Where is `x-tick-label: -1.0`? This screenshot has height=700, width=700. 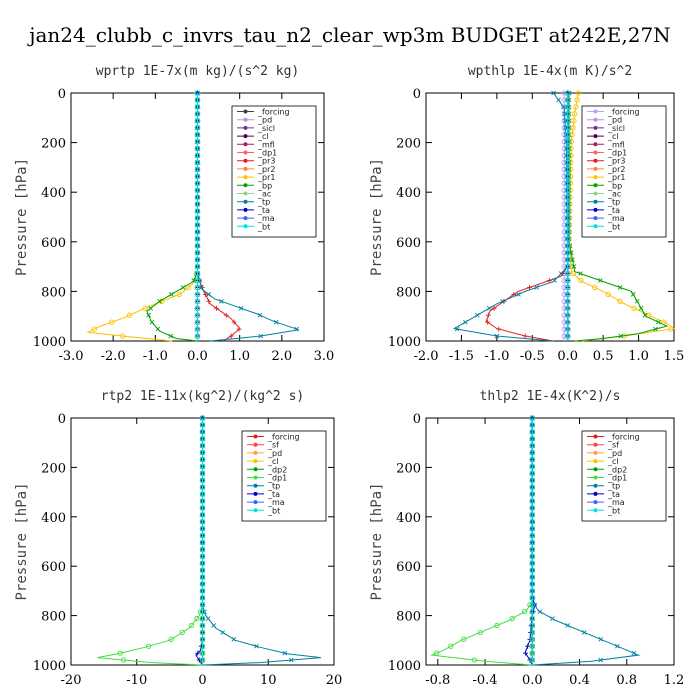 x-tick-label: -1.0 is located at coordinates (496, 356).